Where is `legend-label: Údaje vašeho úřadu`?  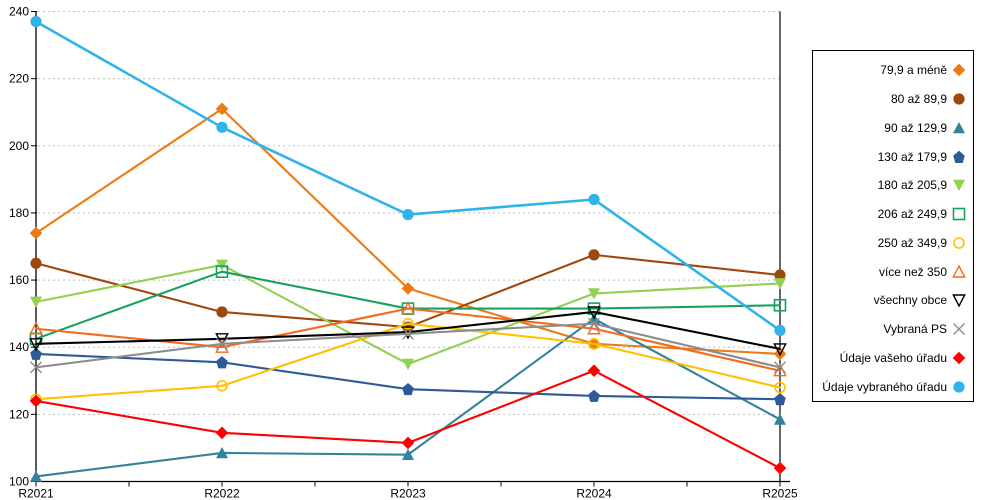 legend-label: Údaje vašeho úřadu is located at coordinates (893, 357).